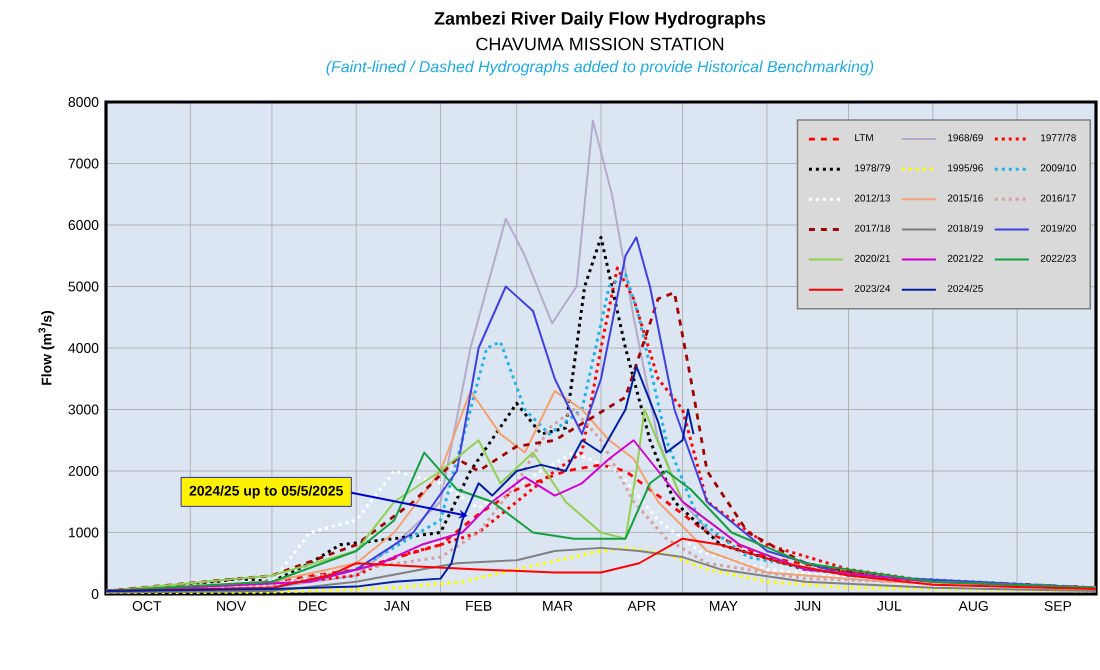 The width and height of the screenshot is (1100, 670). Describe the element at coordinates (600, 44) in the screenshot. I see `chart-subtitle: CHAVUMA MISSION STATION` at that location.